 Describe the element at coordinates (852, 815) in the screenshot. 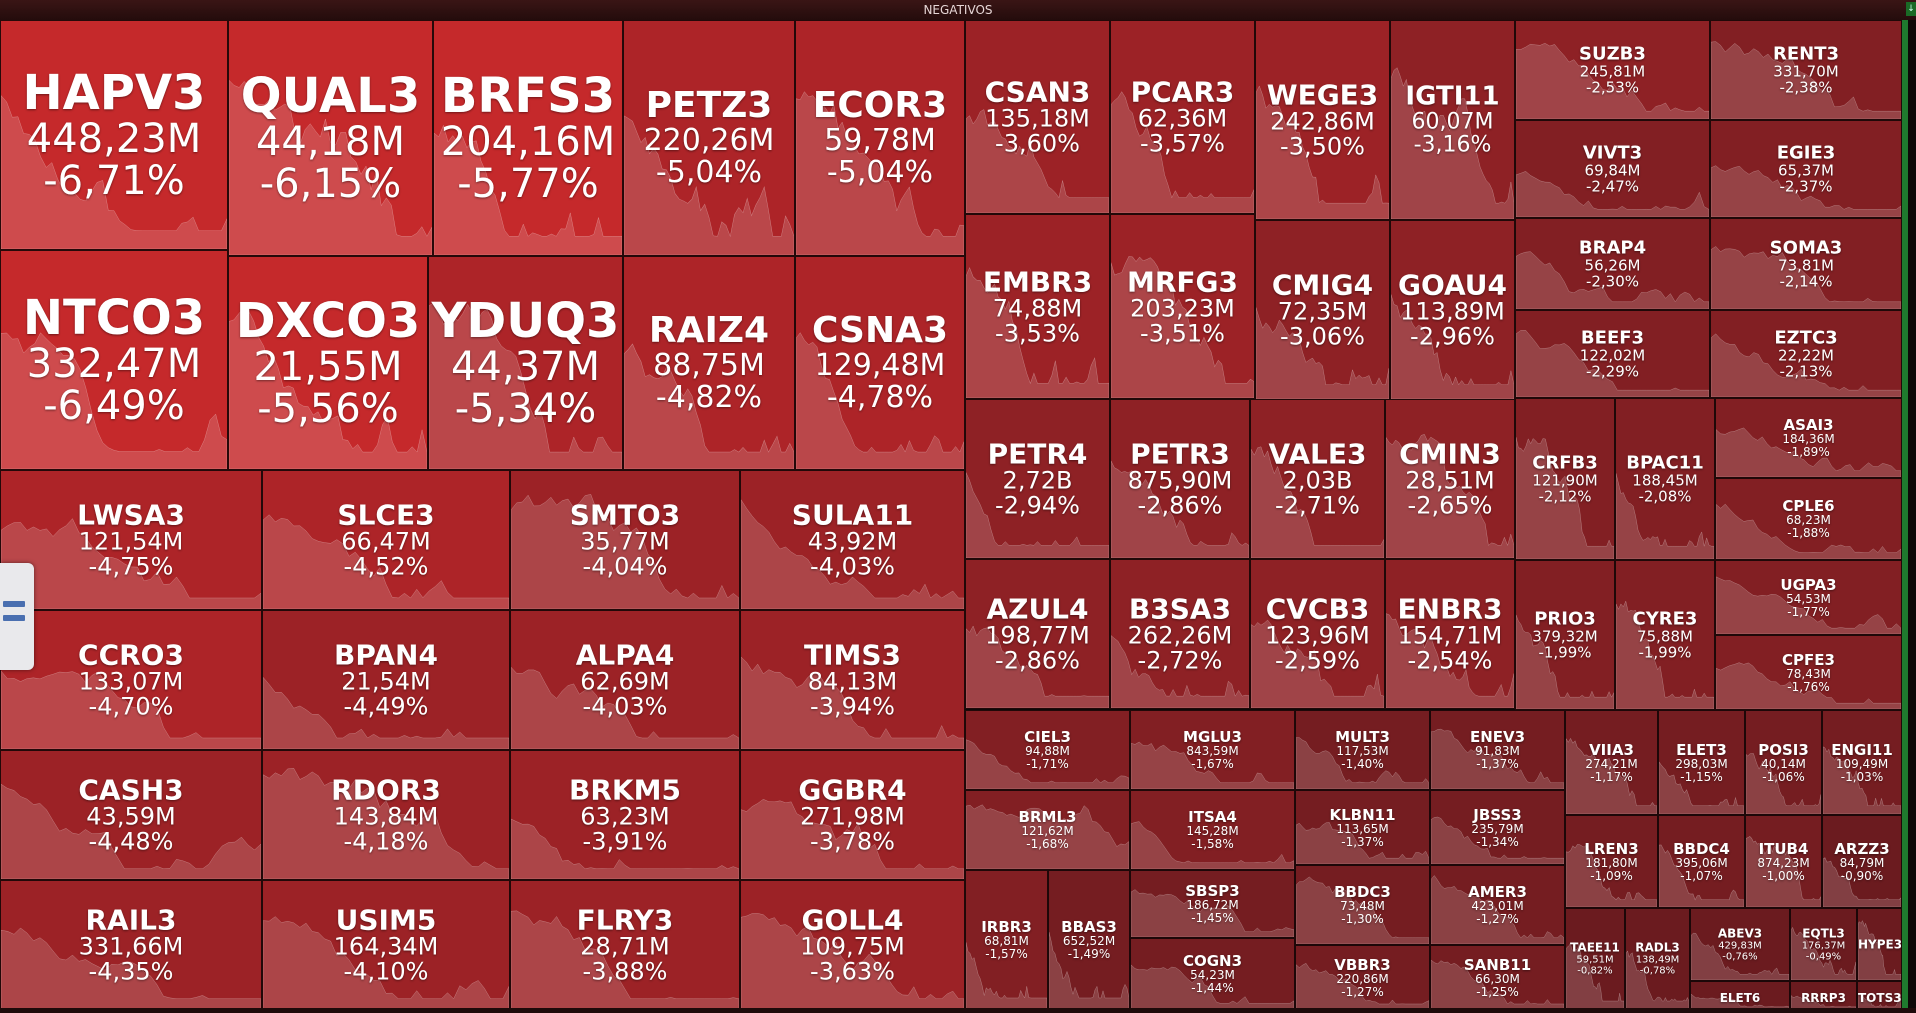

I see `tile-ggbr4: GGBR4 271,98M -3,78%` at that location.